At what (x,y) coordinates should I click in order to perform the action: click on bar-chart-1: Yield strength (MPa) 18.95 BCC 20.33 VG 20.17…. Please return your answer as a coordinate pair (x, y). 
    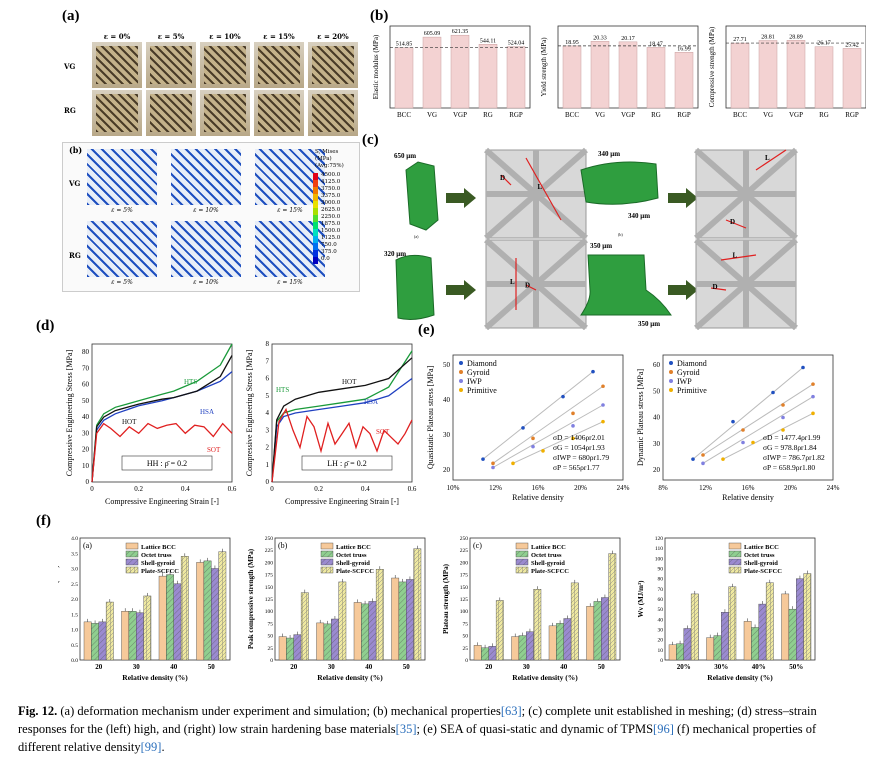
    Looking at the image, I should click on (619, 72).